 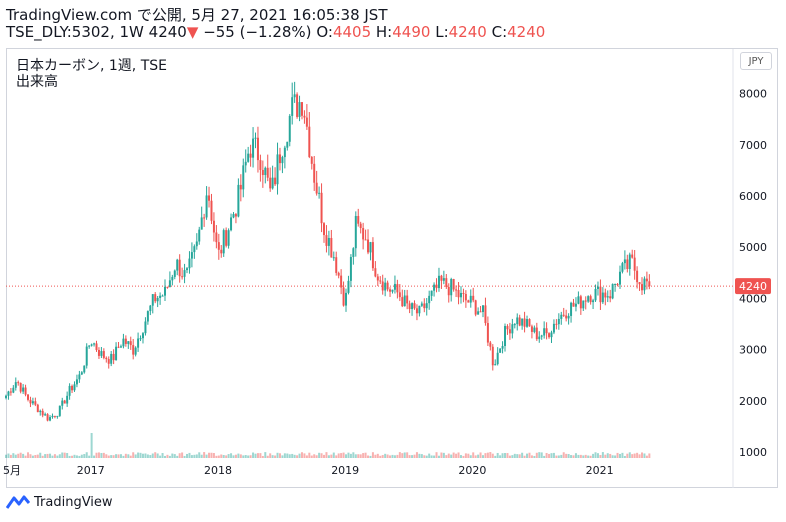 What do you see at coordinates (73, 502) in the screenshot?
I see `footer-brand: TradingView` at bounding box center [73, 502].